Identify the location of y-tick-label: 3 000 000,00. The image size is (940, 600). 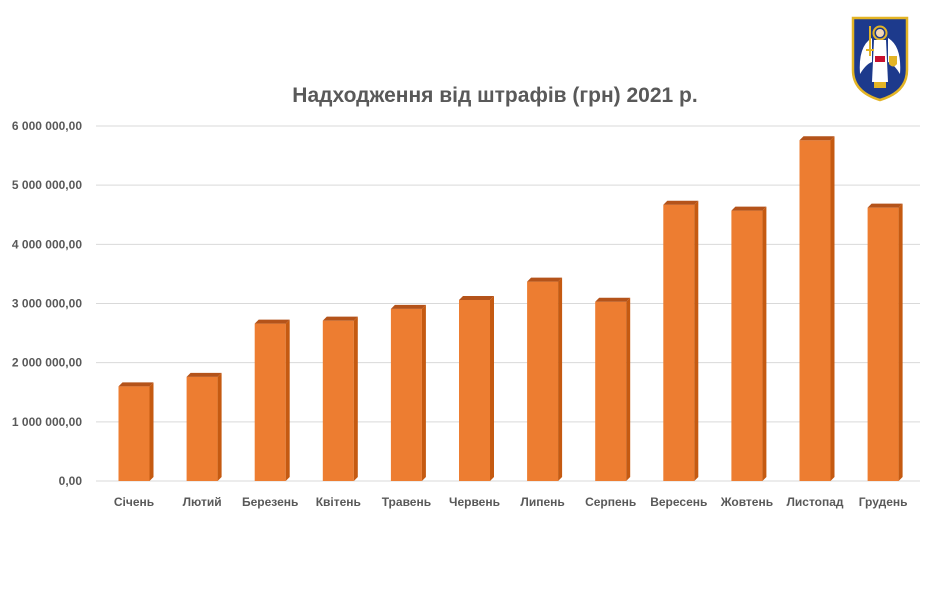
(47, 304).